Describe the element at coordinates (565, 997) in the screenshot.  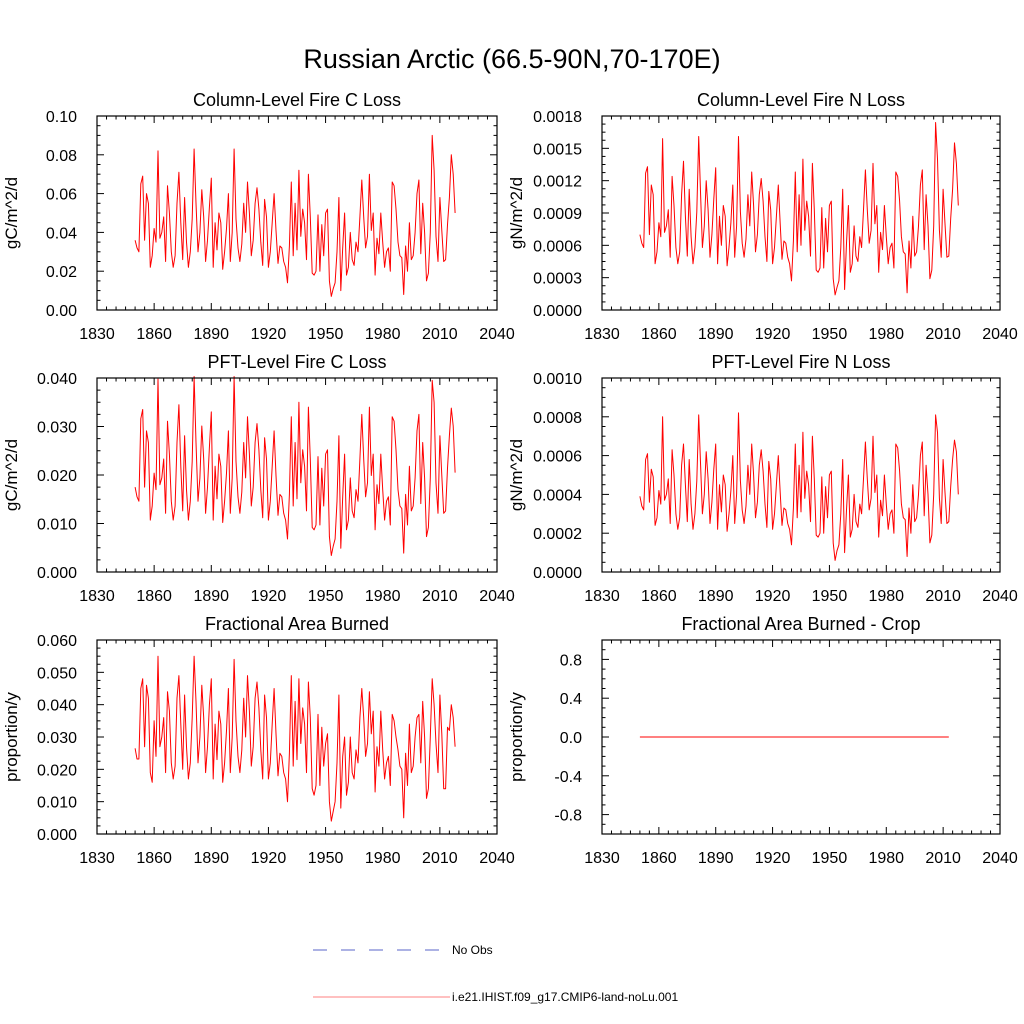
I see `legend-label: i.e21.IHIST.f09_g17.CMIP6-land-noLu.001` at that location.